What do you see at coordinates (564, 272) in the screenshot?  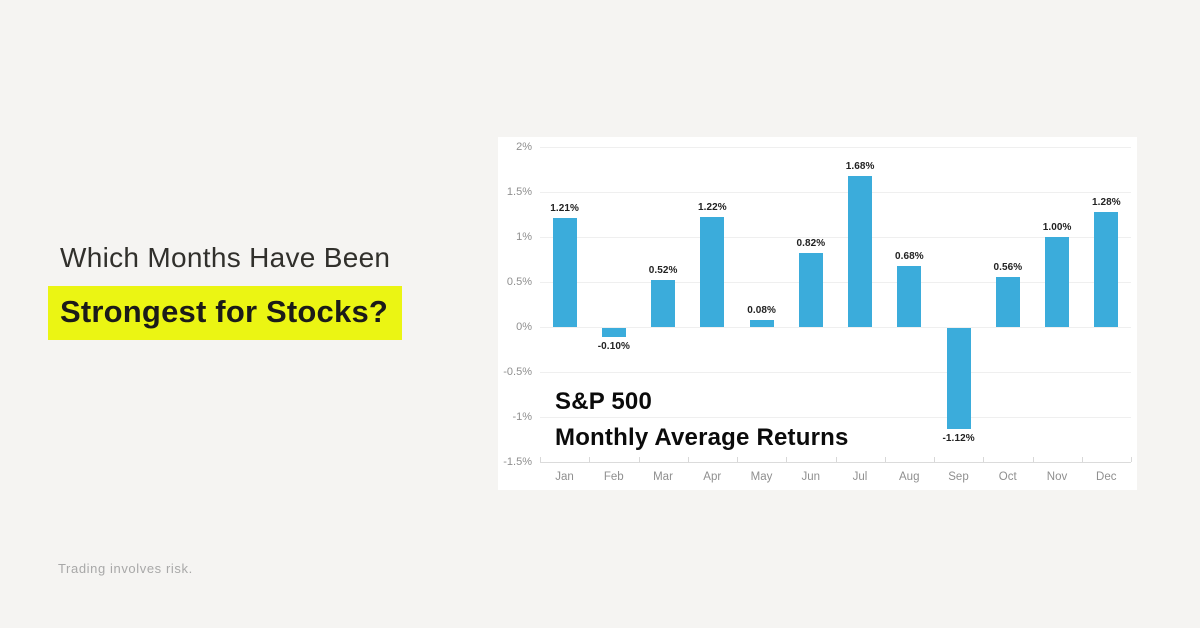 I see `bar-jan` at bounding box center [564, 272].